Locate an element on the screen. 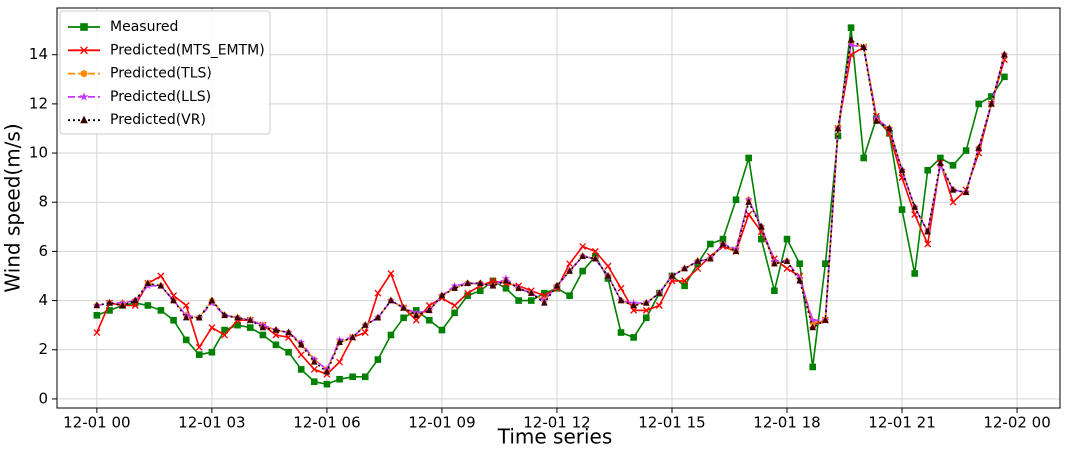 The image size is (1067, 451). y-tick-label: 12 is located at coordinates (38, 103).